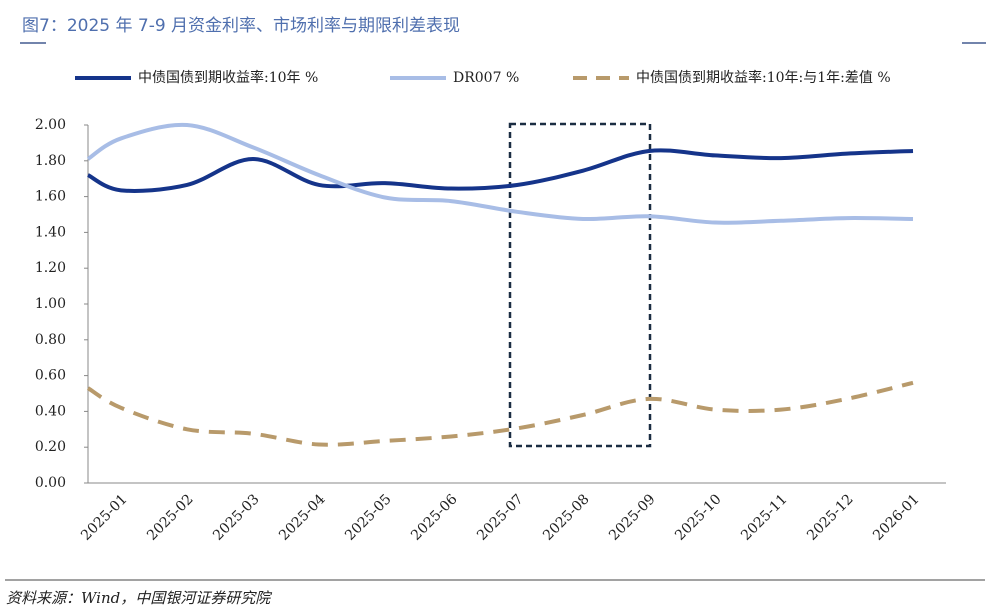 The image size is (990, 612). I want to click on x-tick-label: 2025-04, so click(302, 517).